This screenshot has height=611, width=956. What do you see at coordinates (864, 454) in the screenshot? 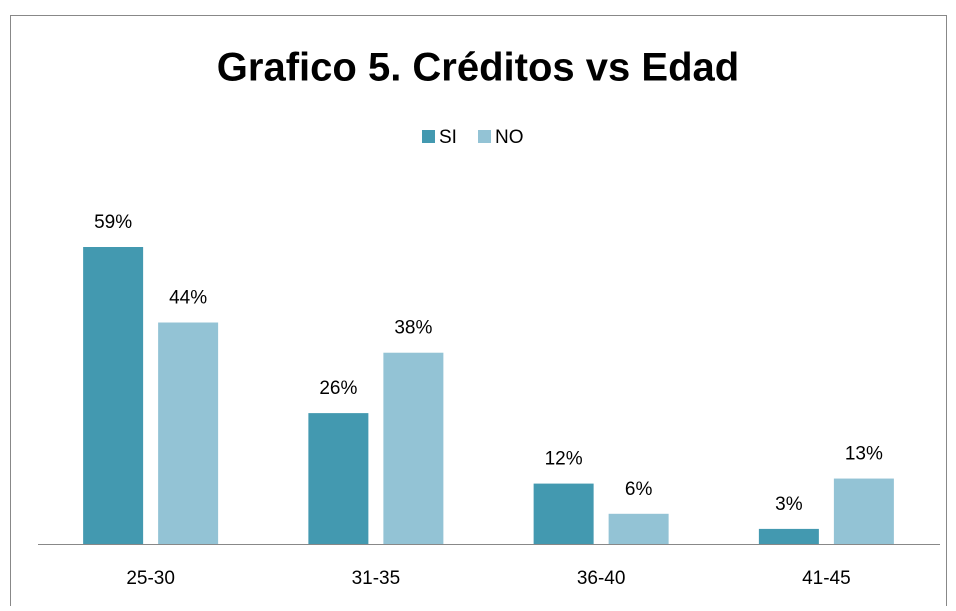
I see `data-label: 13%` at bounding box center [864, 454].